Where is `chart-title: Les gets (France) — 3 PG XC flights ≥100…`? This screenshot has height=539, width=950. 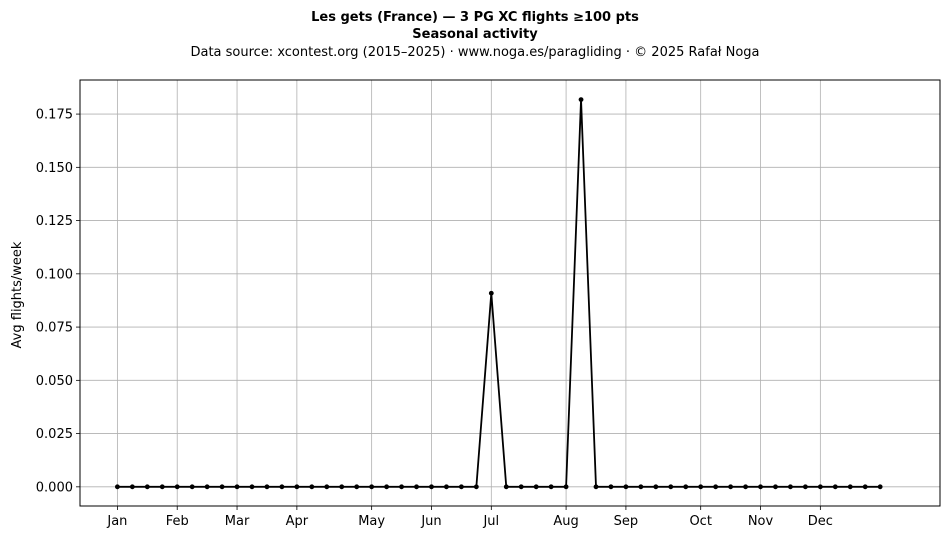 chart-title: Les gets (France) — 3 PG XC flights ≥100… is located at coordinates (475, 17).